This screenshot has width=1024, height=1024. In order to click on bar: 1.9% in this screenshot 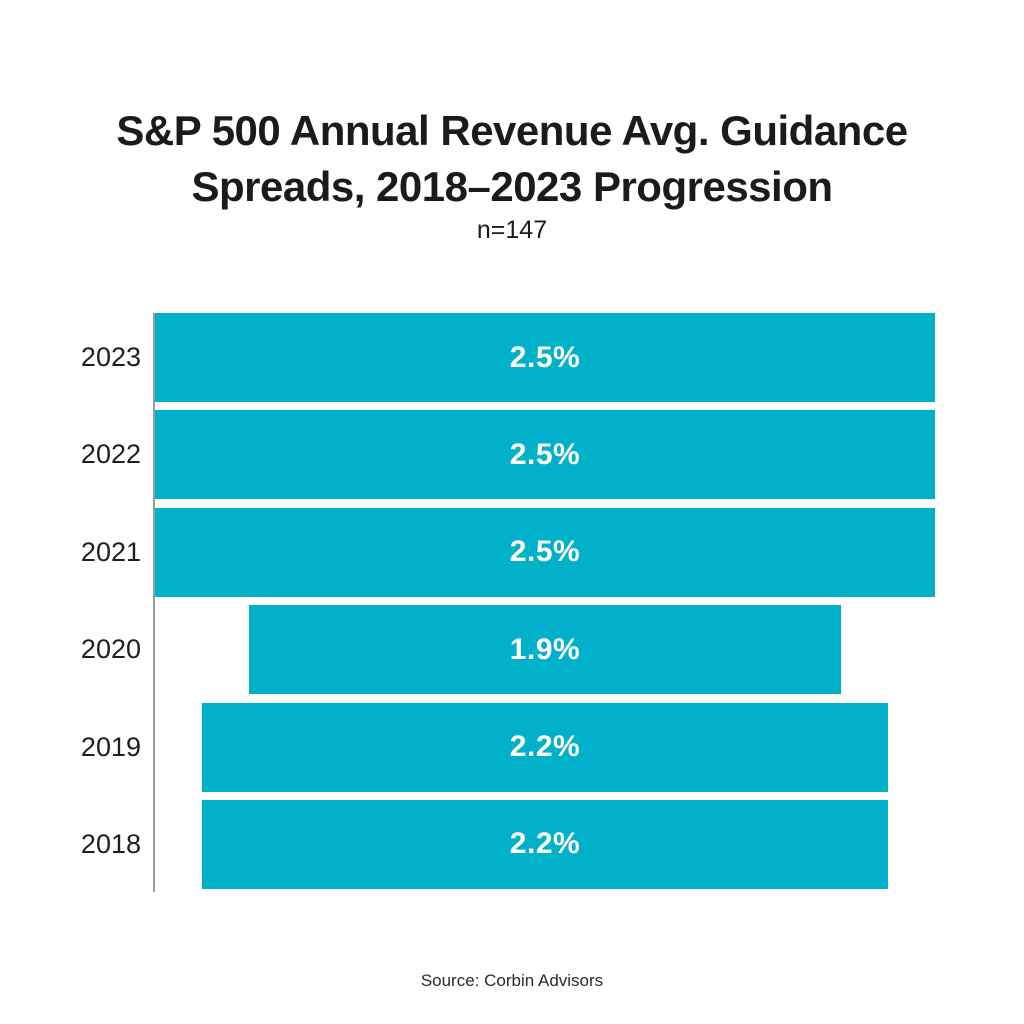, I will do `click(545, 650)`.